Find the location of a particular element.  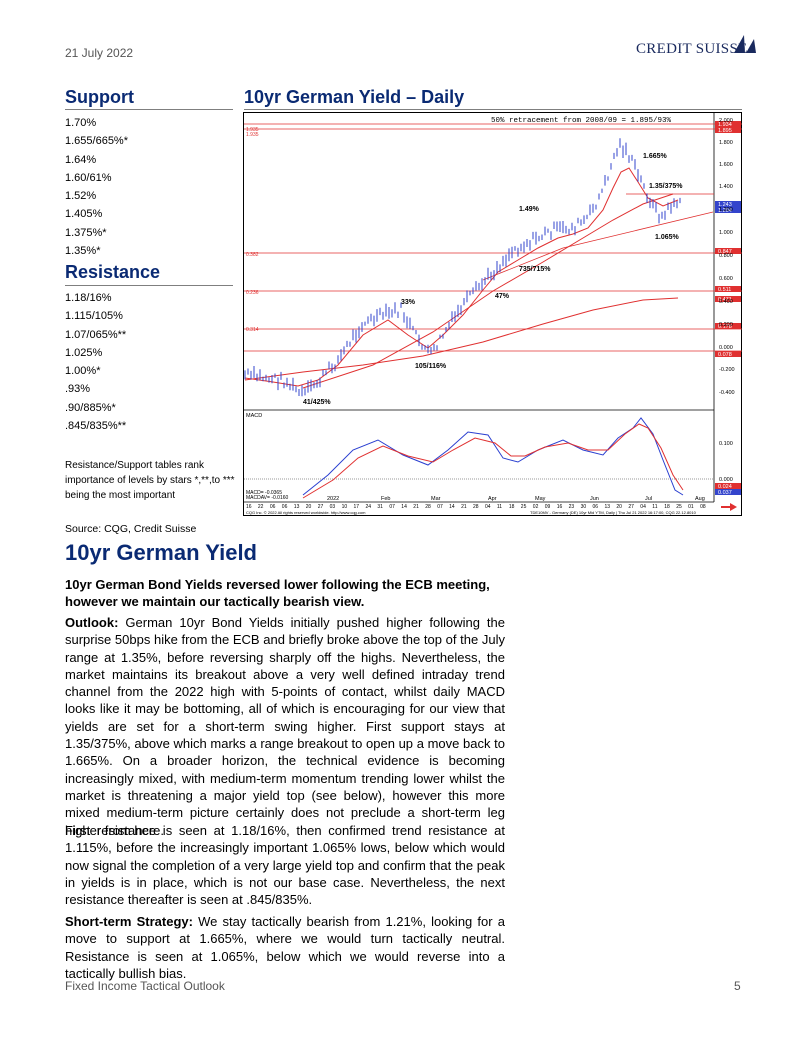

day-label: 27 is located at coordinates (321, 507).